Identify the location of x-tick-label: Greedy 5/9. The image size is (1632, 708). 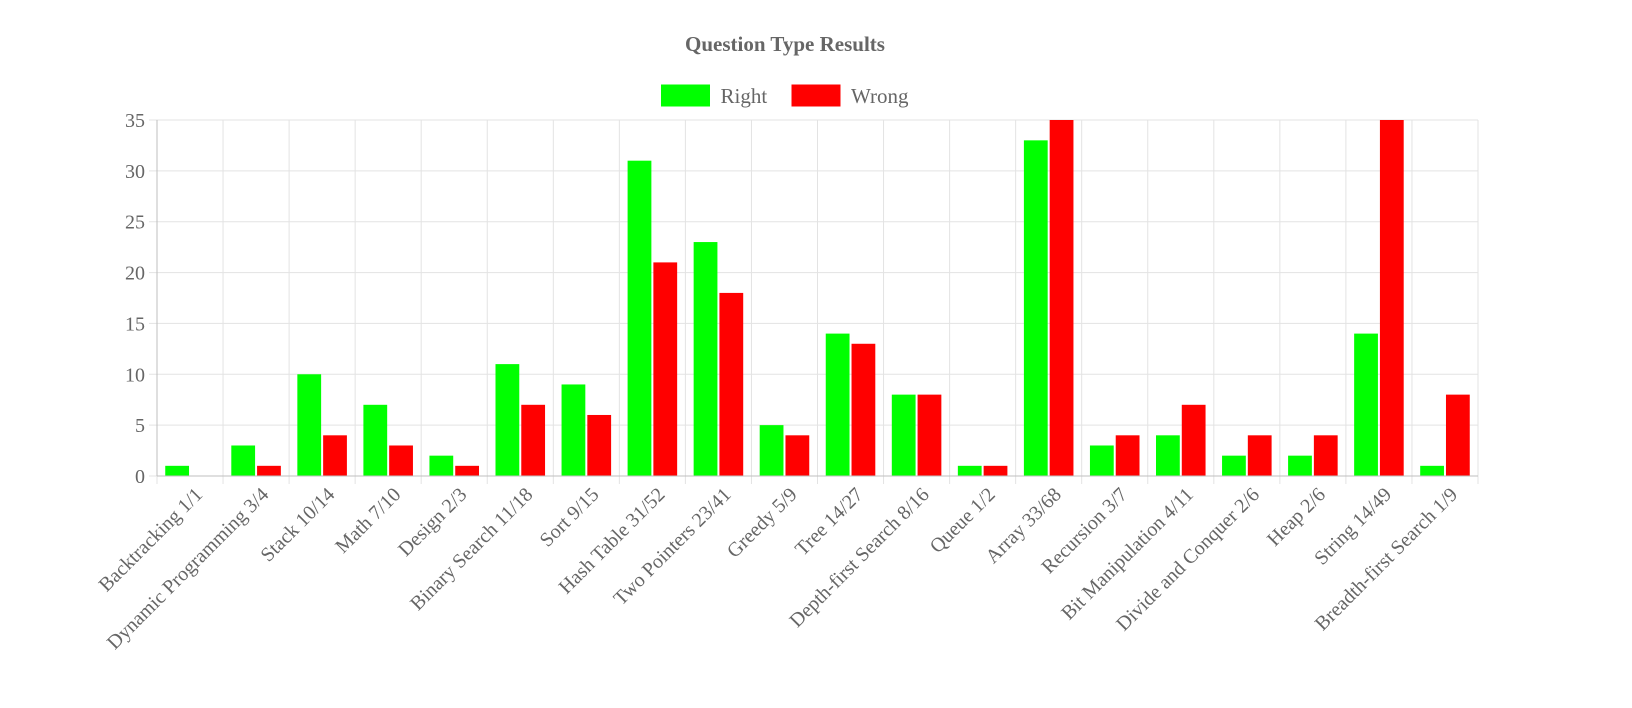
(762, 523).